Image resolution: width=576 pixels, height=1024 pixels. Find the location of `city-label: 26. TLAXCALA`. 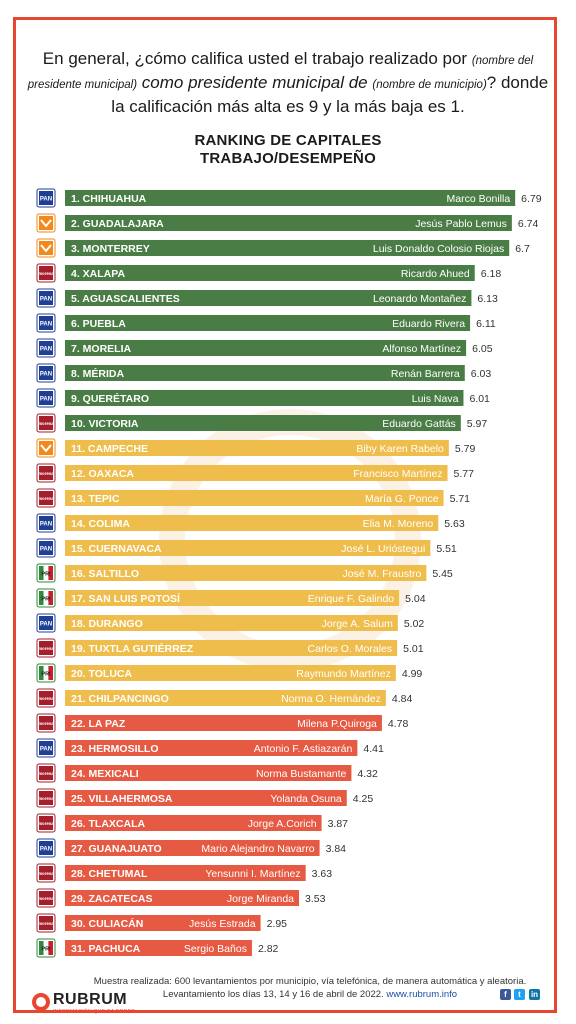

city-label: 26. TLAXCALA is located at coordinates (108, 824).